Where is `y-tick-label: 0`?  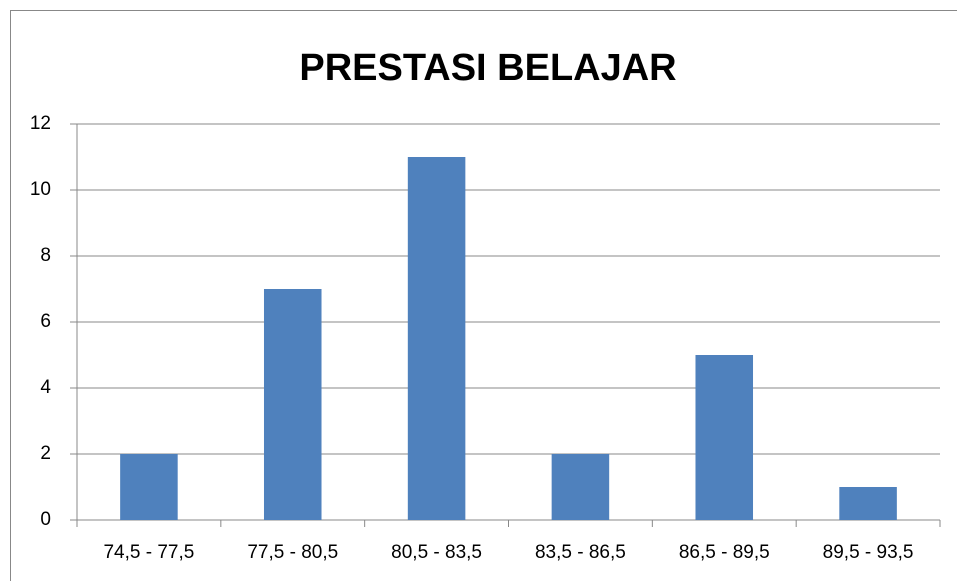
y-tick-label: 0 is located at coordinates (45, 519).